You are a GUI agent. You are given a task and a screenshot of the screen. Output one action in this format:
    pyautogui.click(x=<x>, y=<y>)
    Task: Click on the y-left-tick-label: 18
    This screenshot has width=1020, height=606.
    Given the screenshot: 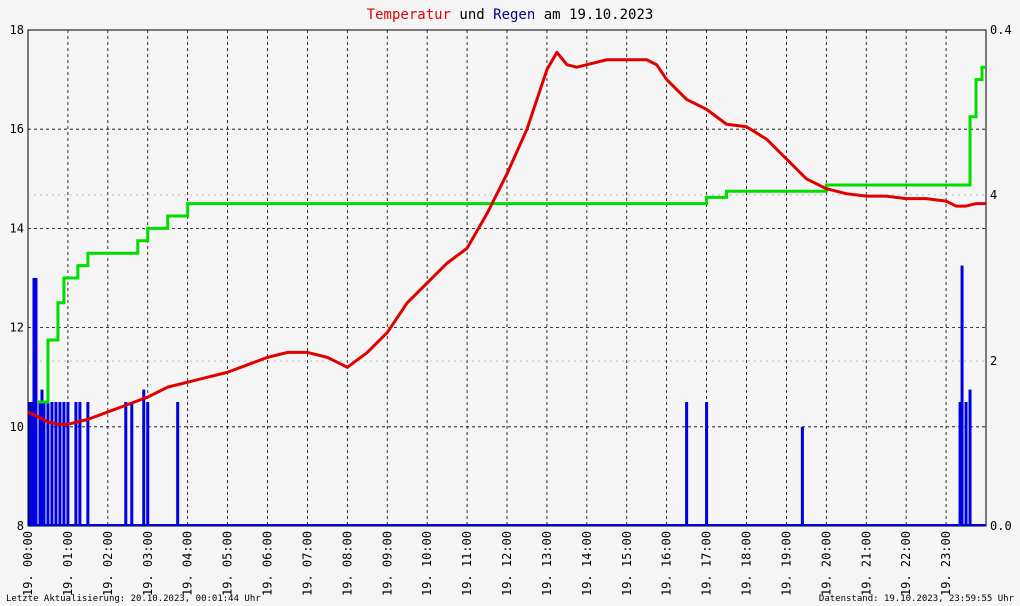 What is the action you would take?
    pyautogui.click(x=17, y=30)
    